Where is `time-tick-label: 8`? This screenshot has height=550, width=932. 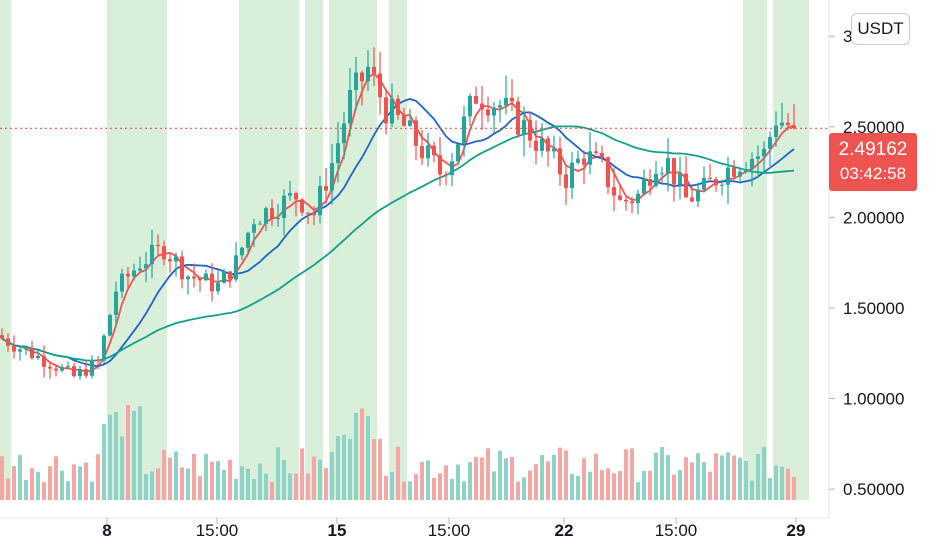 time-tick-label: 8 is located at coordinates (106, 530).